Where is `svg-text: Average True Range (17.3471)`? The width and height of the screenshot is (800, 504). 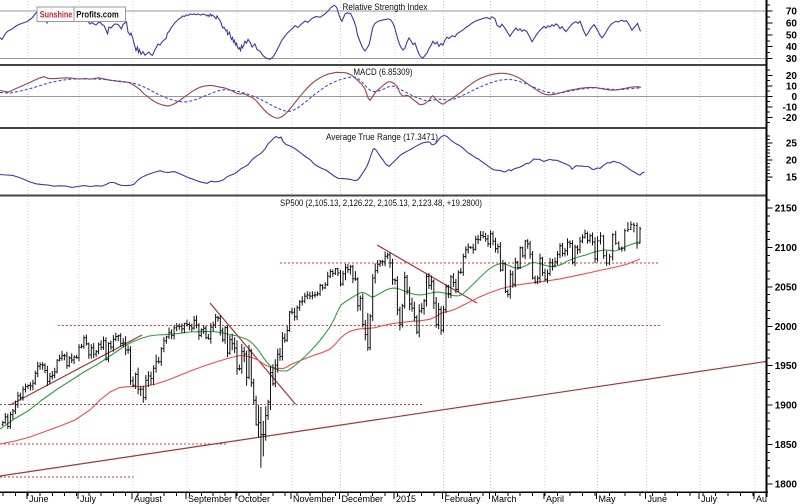
svg-text: Average True Range (17.3471) is located at coordinates (382, 137).